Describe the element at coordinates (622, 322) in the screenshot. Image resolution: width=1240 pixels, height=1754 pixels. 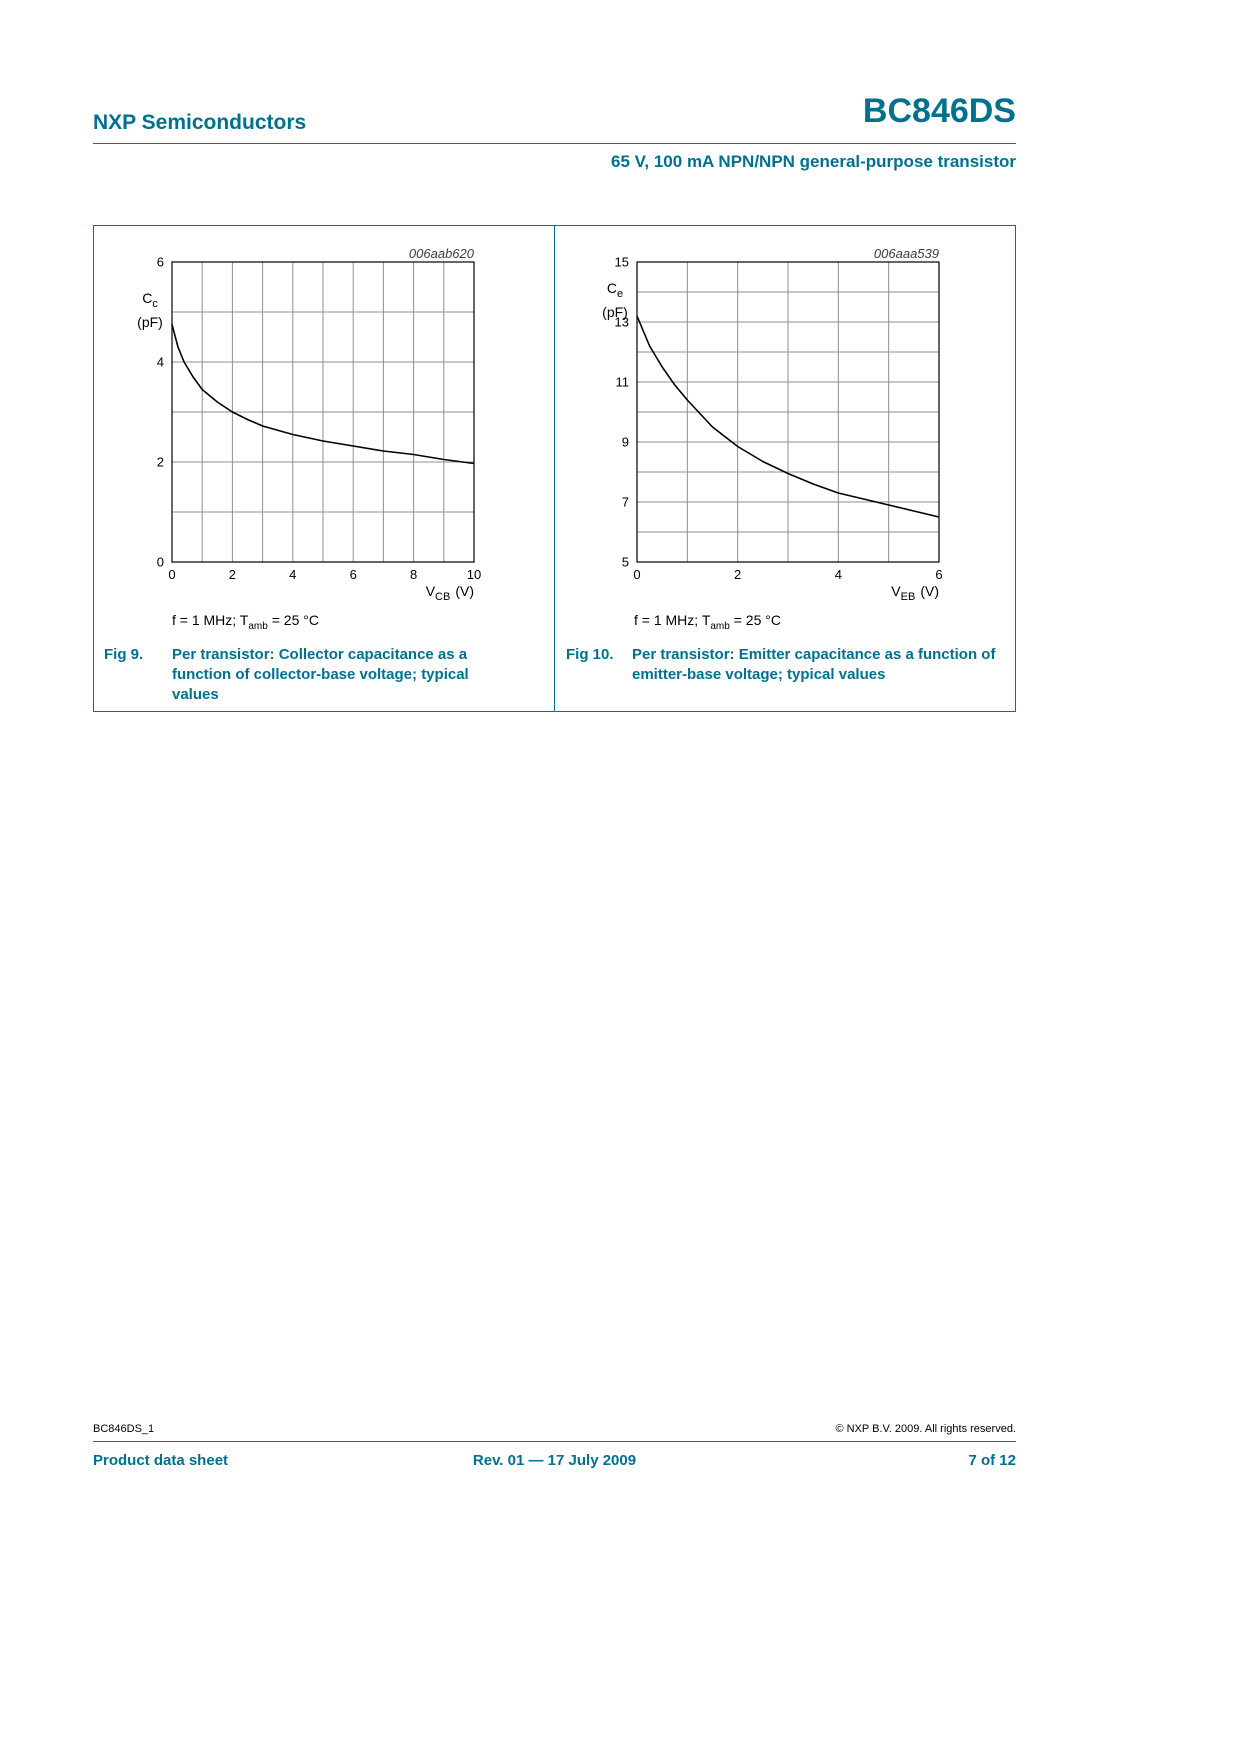
I see `y-tick-label: 13` at that location.